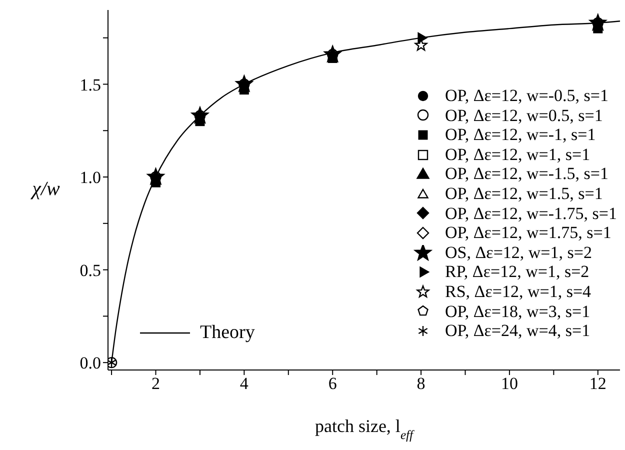  What do you see at coordinates (517, 272) in the screenshot?
I see `legend-label: RP, Δε=12, w=1, s=2` at bounding box center [517, 272].